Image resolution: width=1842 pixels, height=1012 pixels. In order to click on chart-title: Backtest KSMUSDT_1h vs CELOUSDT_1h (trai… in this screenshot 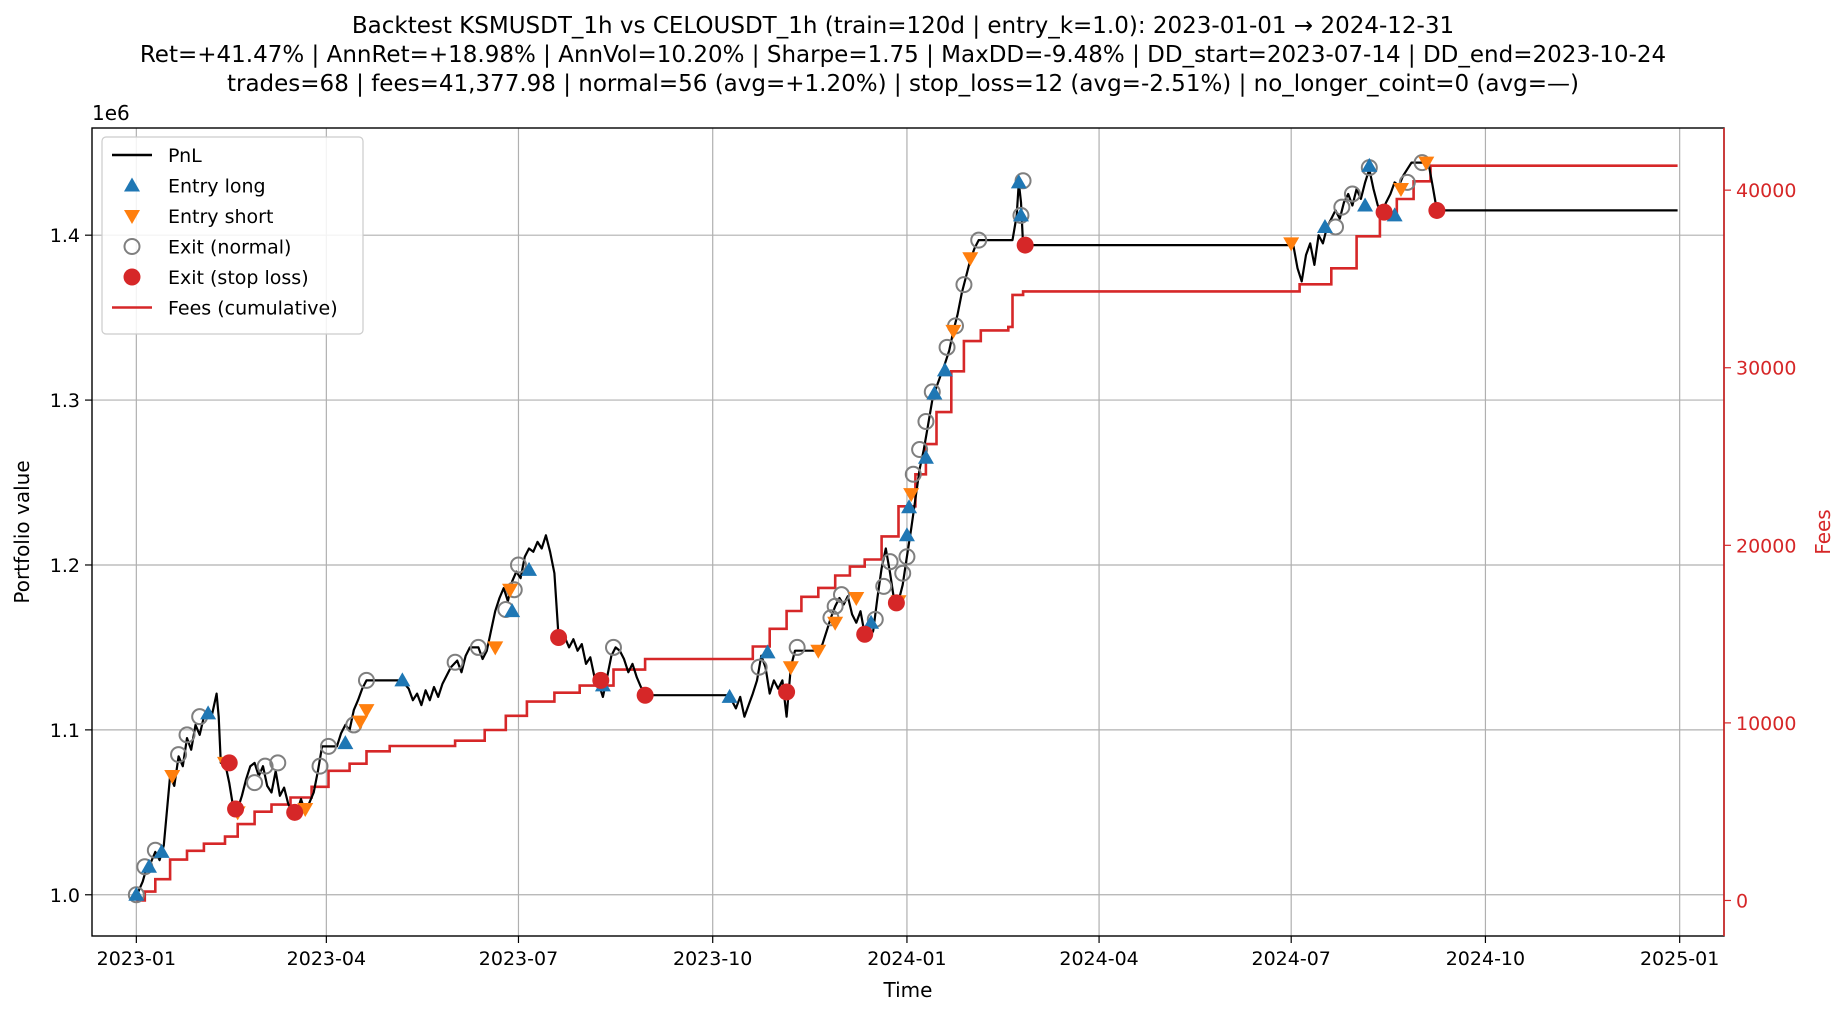, I will do `click(903, 55)`.